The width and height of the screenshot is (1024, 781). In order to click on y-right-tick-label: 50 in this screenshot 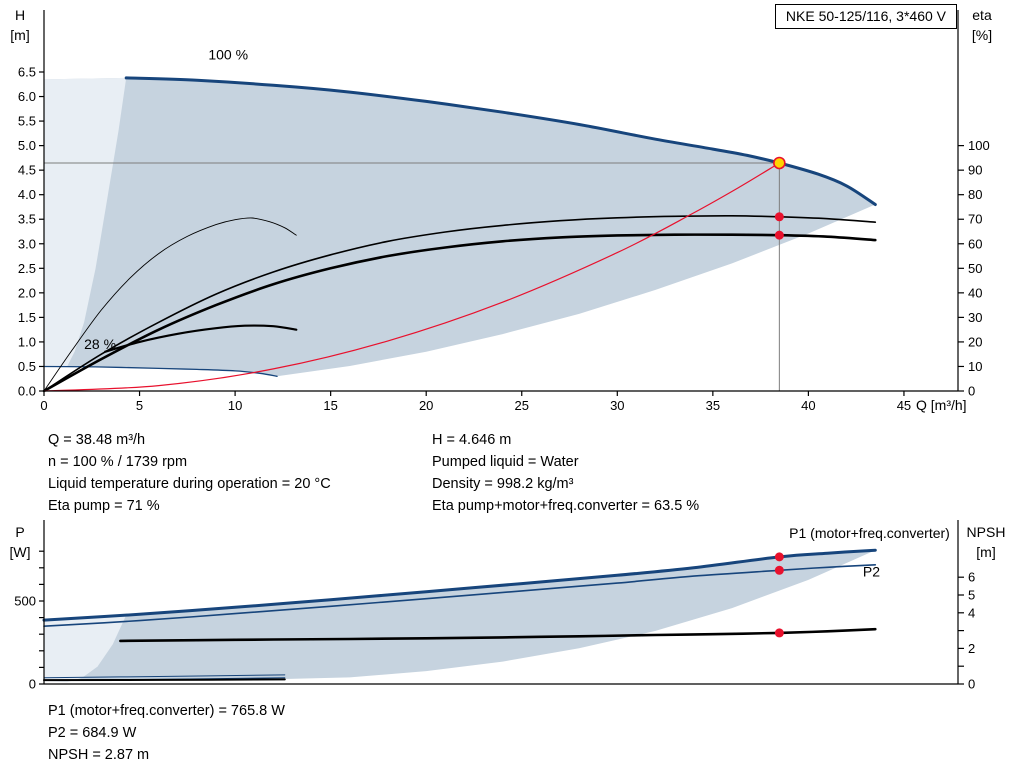, I will do `click(975, 268)`.